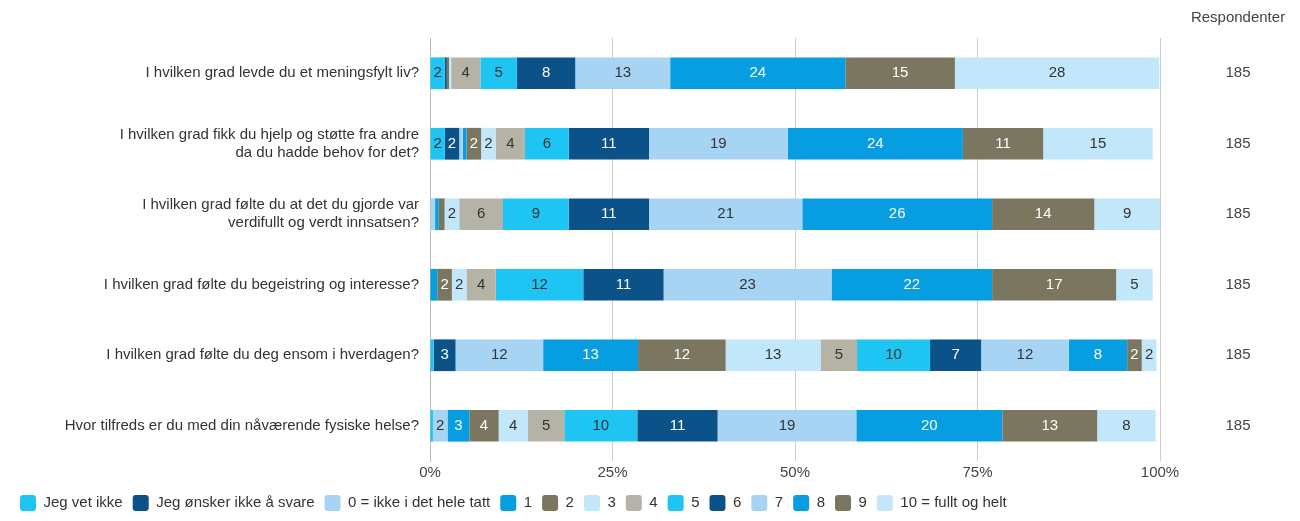 The height and width of the screenshot is (521, 1300). I want to click on data-label: 14, so click(1043, 213).